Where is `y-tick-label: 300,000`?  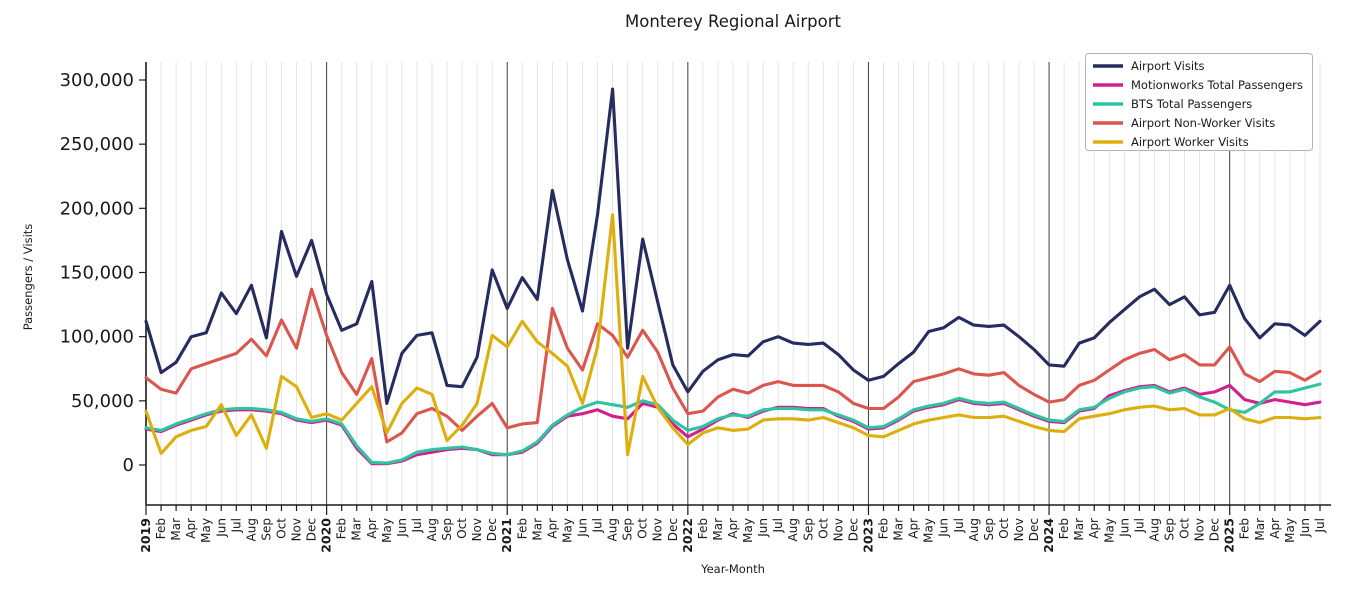
y-tick-label: 300,000 is located at coordinates (97, 80).